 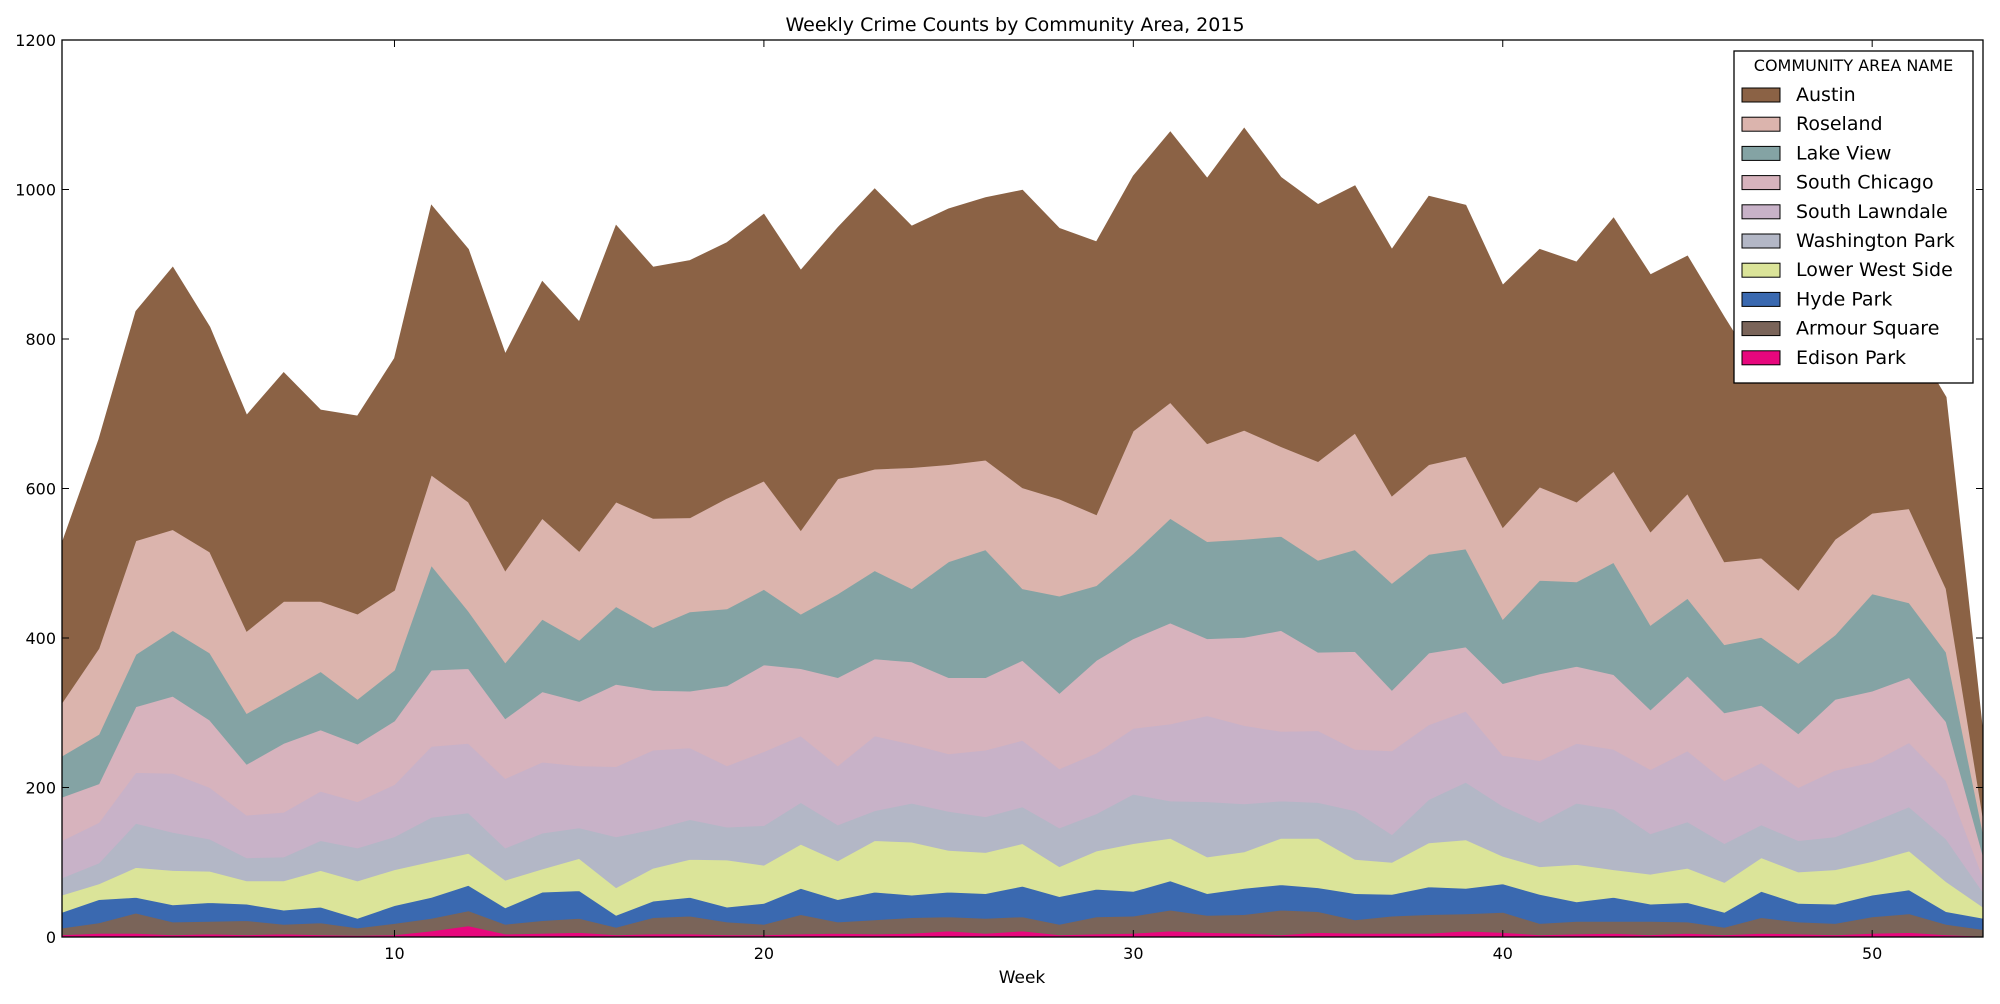 I want to click on y-tick-label: 800, so click(x=40, y=339).